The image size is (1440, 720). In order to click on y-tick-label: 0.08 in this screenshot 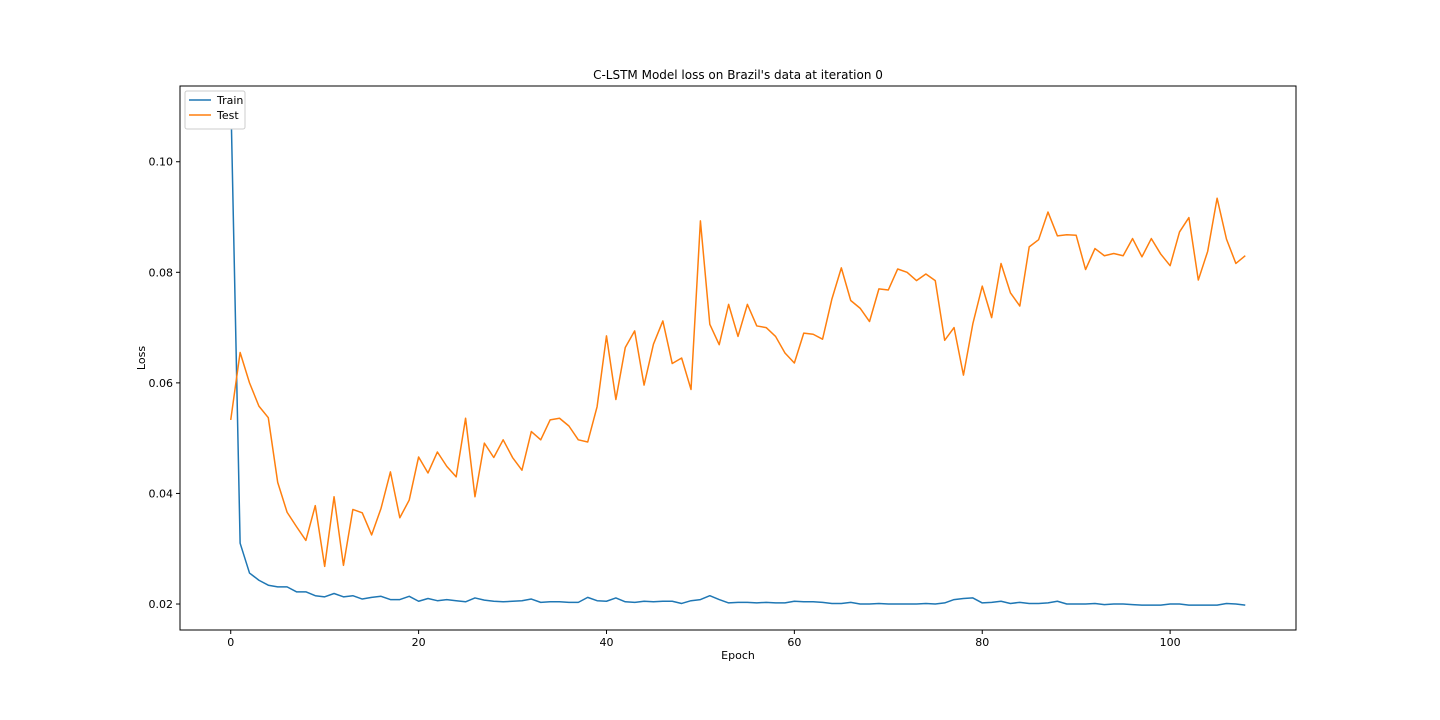, I will do `click(161, 272)`.